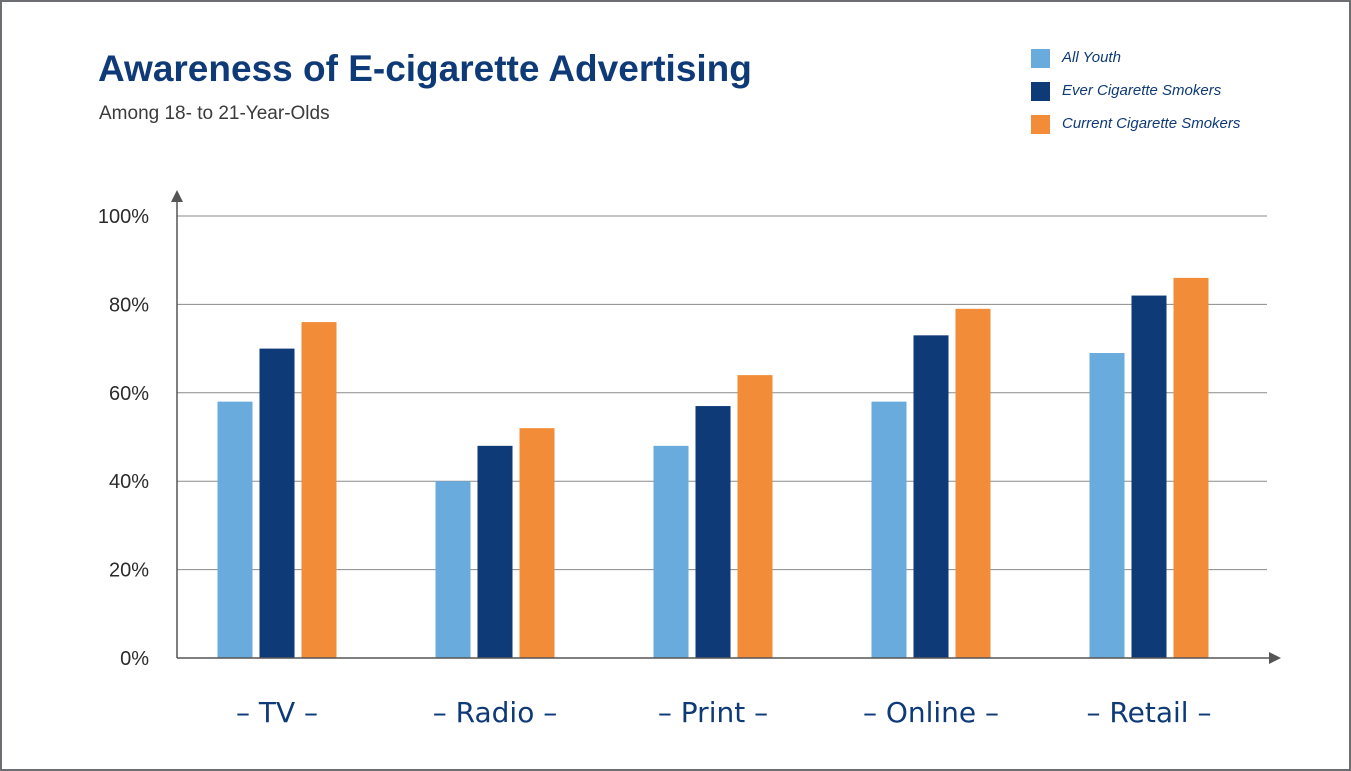 This screenshot has height=771, width=1351. Describe the element at coordinates (1040, 58) in the screenshot. I see `legend-swatch-all-youth` at that location.